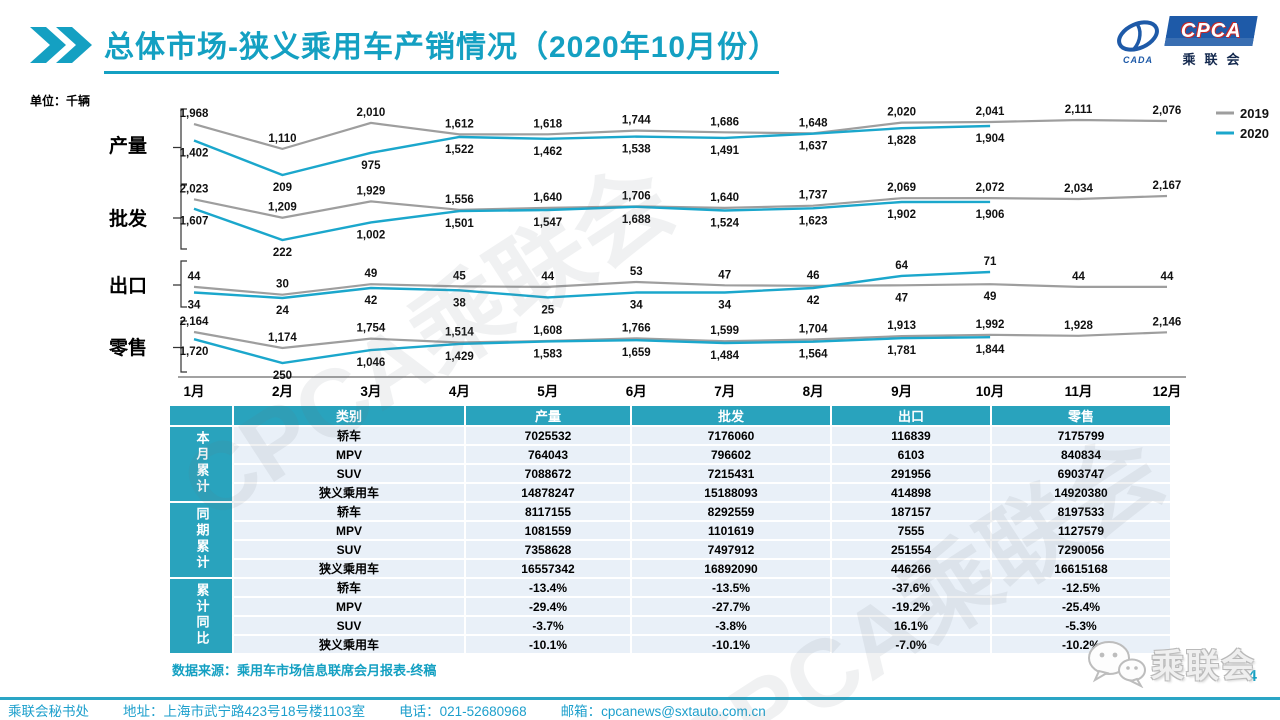 This screenshot has height=720, width=1280. I want to click on value-label: 1,902, so click(901, 215).